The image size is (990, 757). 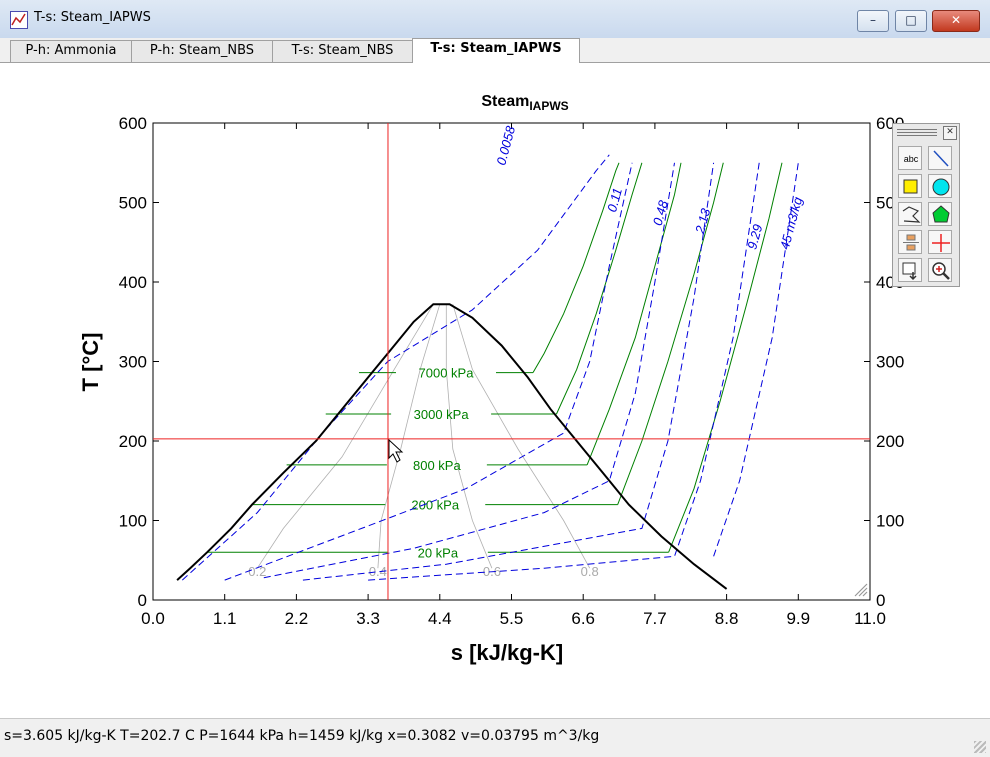 I want to click on ellipse-icon, so click(x=941, y=187).